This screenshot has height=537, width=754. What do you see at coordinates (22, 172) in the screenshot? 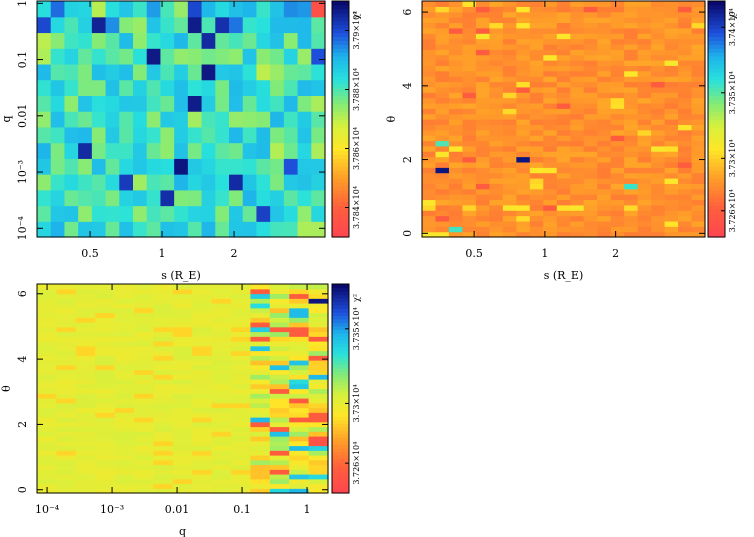
I see `y-tick-label: 10⁻³` at bounding box center [22, 172].